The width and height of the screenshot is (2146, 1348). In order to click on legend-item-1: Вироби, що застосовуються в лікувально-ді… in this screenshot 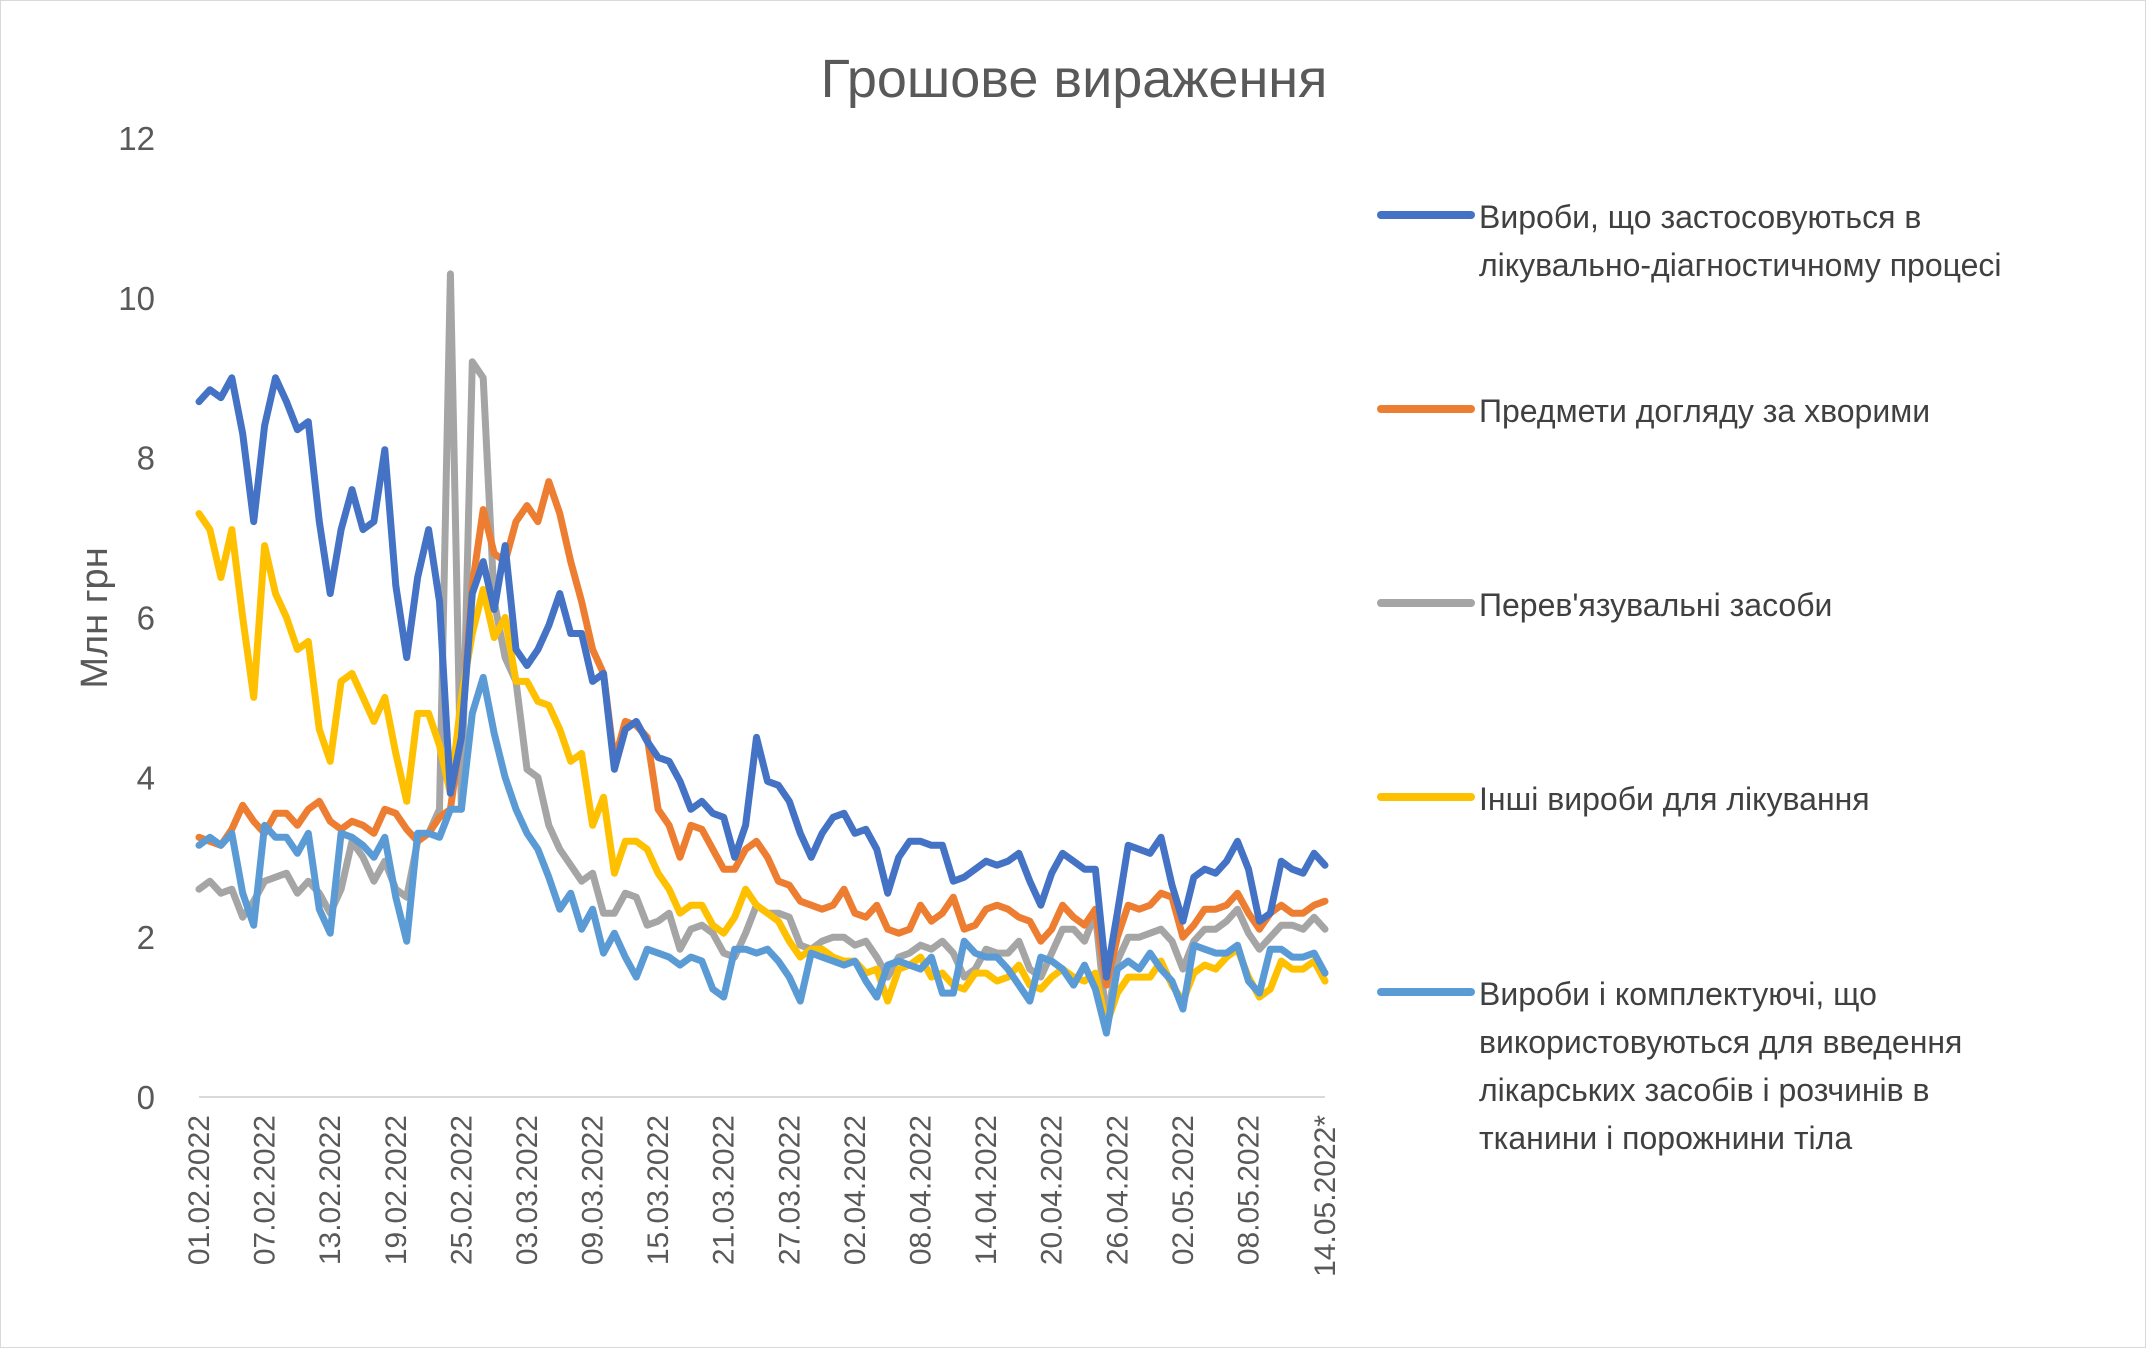, I will do `click(1689, 241)`.